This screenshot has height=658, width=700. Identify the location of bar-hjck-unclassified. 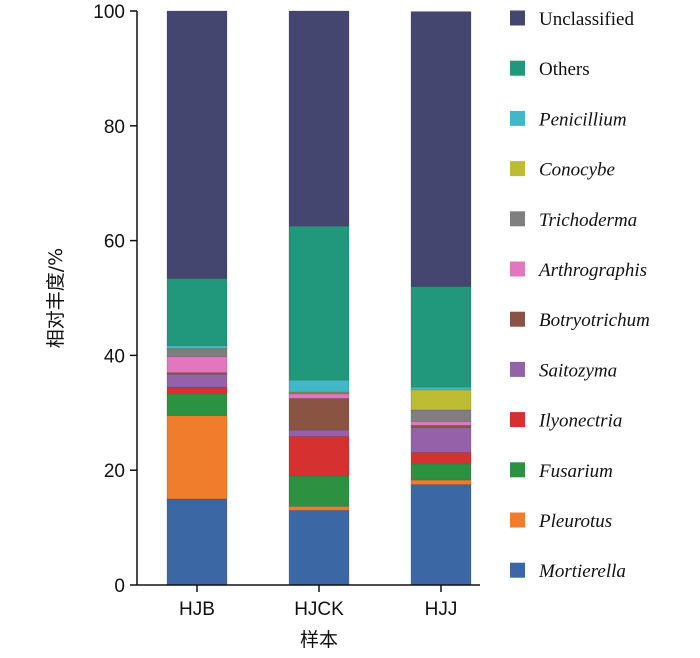
(319, 118).